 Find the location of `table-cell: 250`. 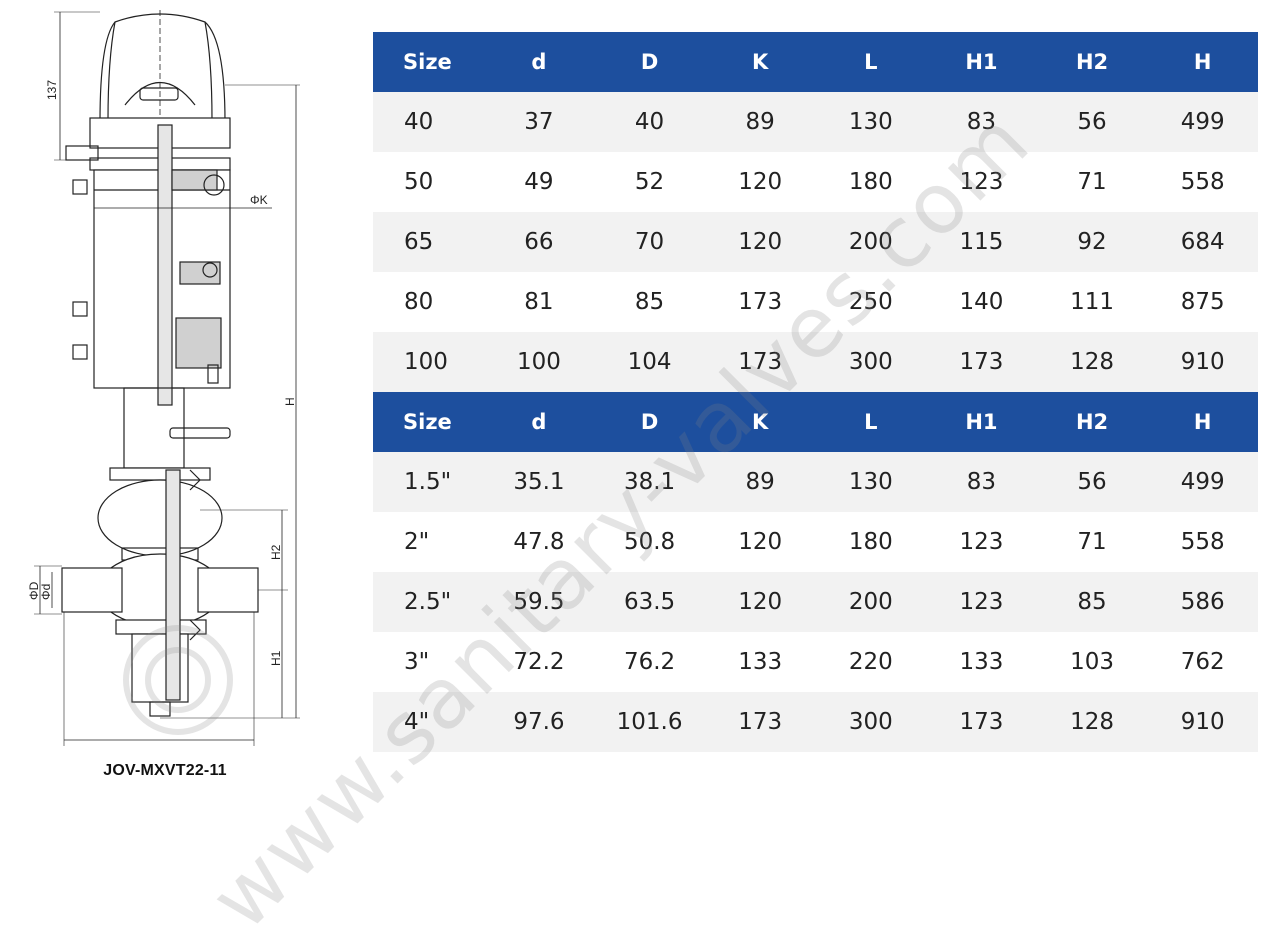

table-cell: 250 is located at coordinates (870, 302).